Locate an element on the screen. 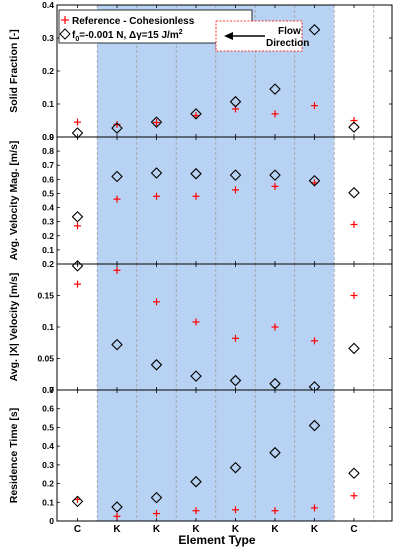  flow-direction-annotation: Flow Direction is located at coordinates (262, 36).